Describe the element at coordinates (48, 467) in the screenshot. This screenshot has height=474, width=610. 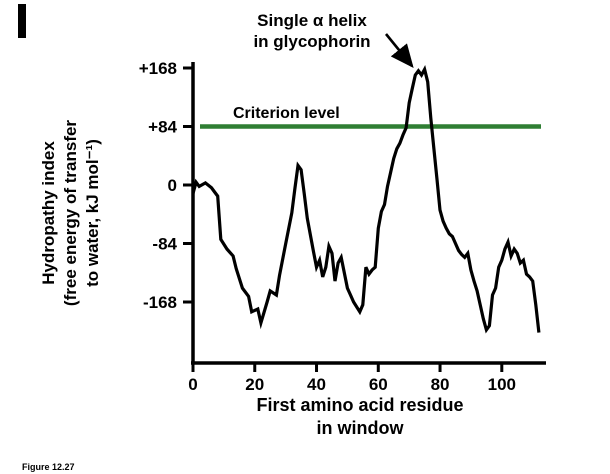
I see `figure-caption: Figure 12.27` at that location.